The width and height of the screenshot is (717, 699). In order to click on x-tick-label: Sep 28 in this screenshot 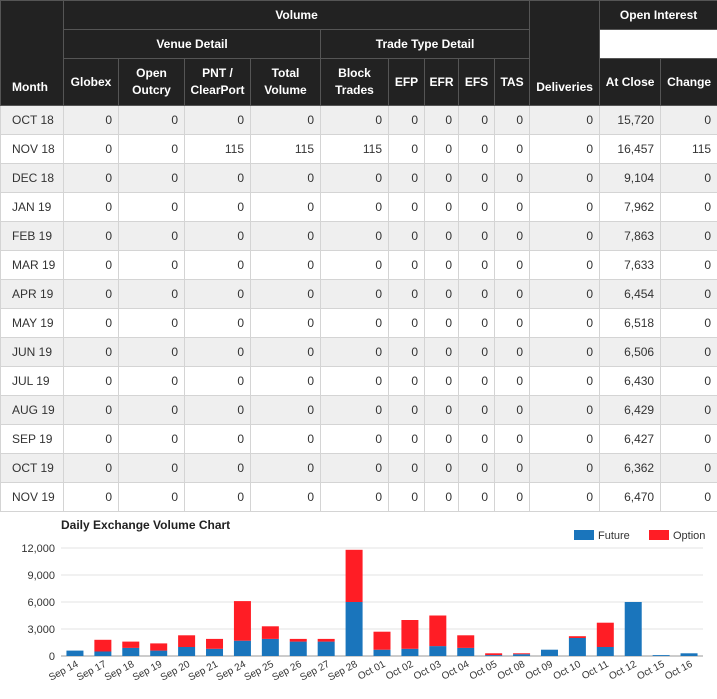, I will do `click(343, 671)`.